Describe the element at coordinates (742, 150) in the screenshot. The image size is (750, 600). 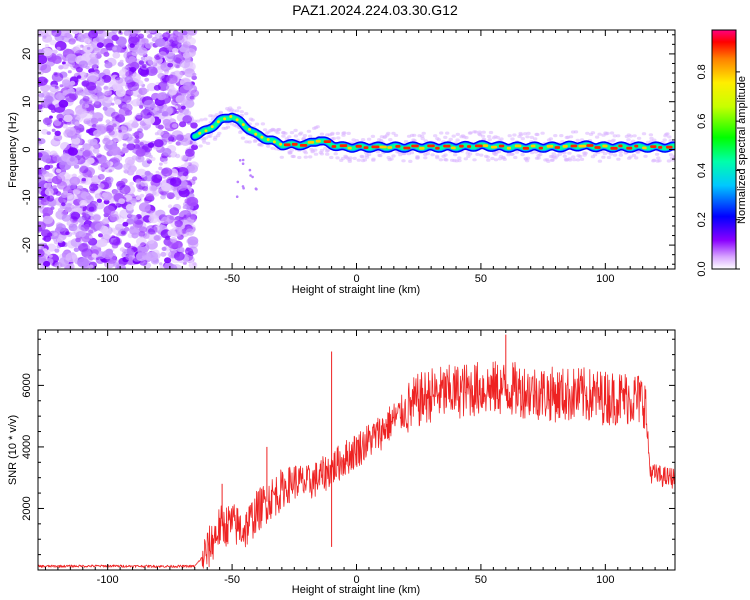
I see `colorbar-label: Normalized spectral amplitude` at that location.